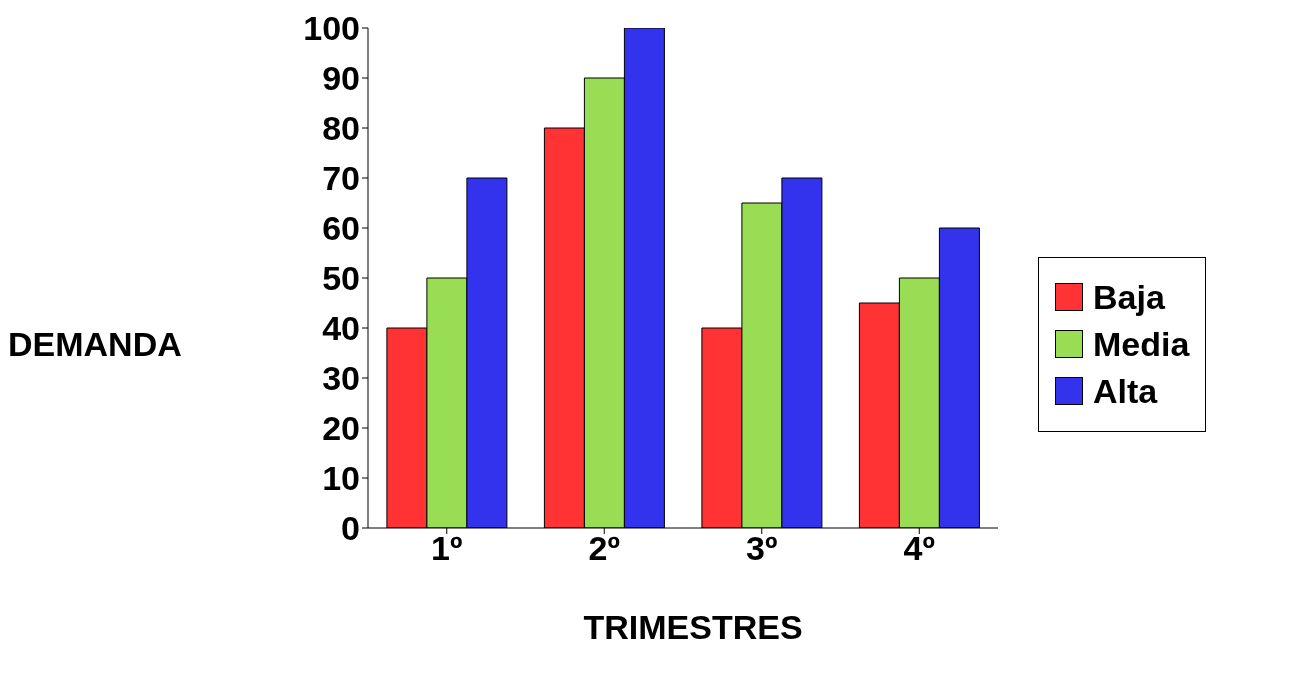 This screenshot has width=1293, height=688. Describe the element at coordinates (693, 627) in the screenshot. I see `x-axis-title: TRIMESTRES` at that location.